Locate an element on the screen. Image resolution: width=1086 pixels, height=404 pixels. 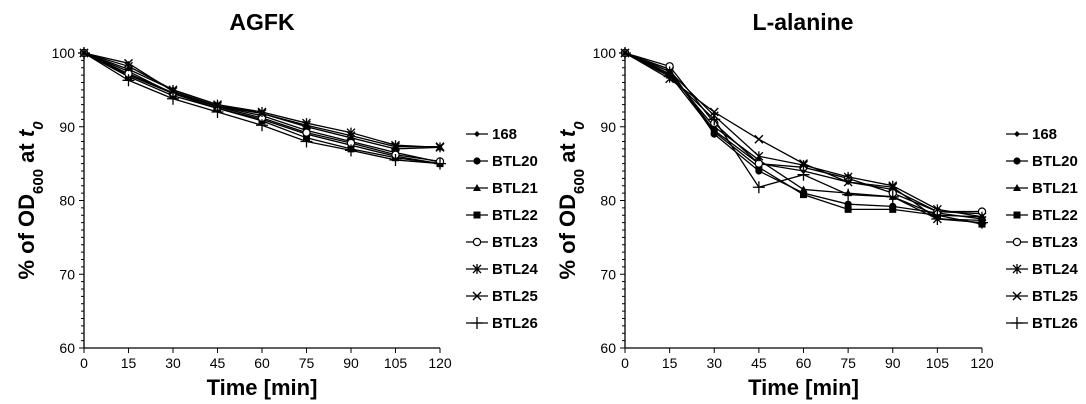
y-axis-title: % of OD600 at t0 is located at coordinates (30, 200).